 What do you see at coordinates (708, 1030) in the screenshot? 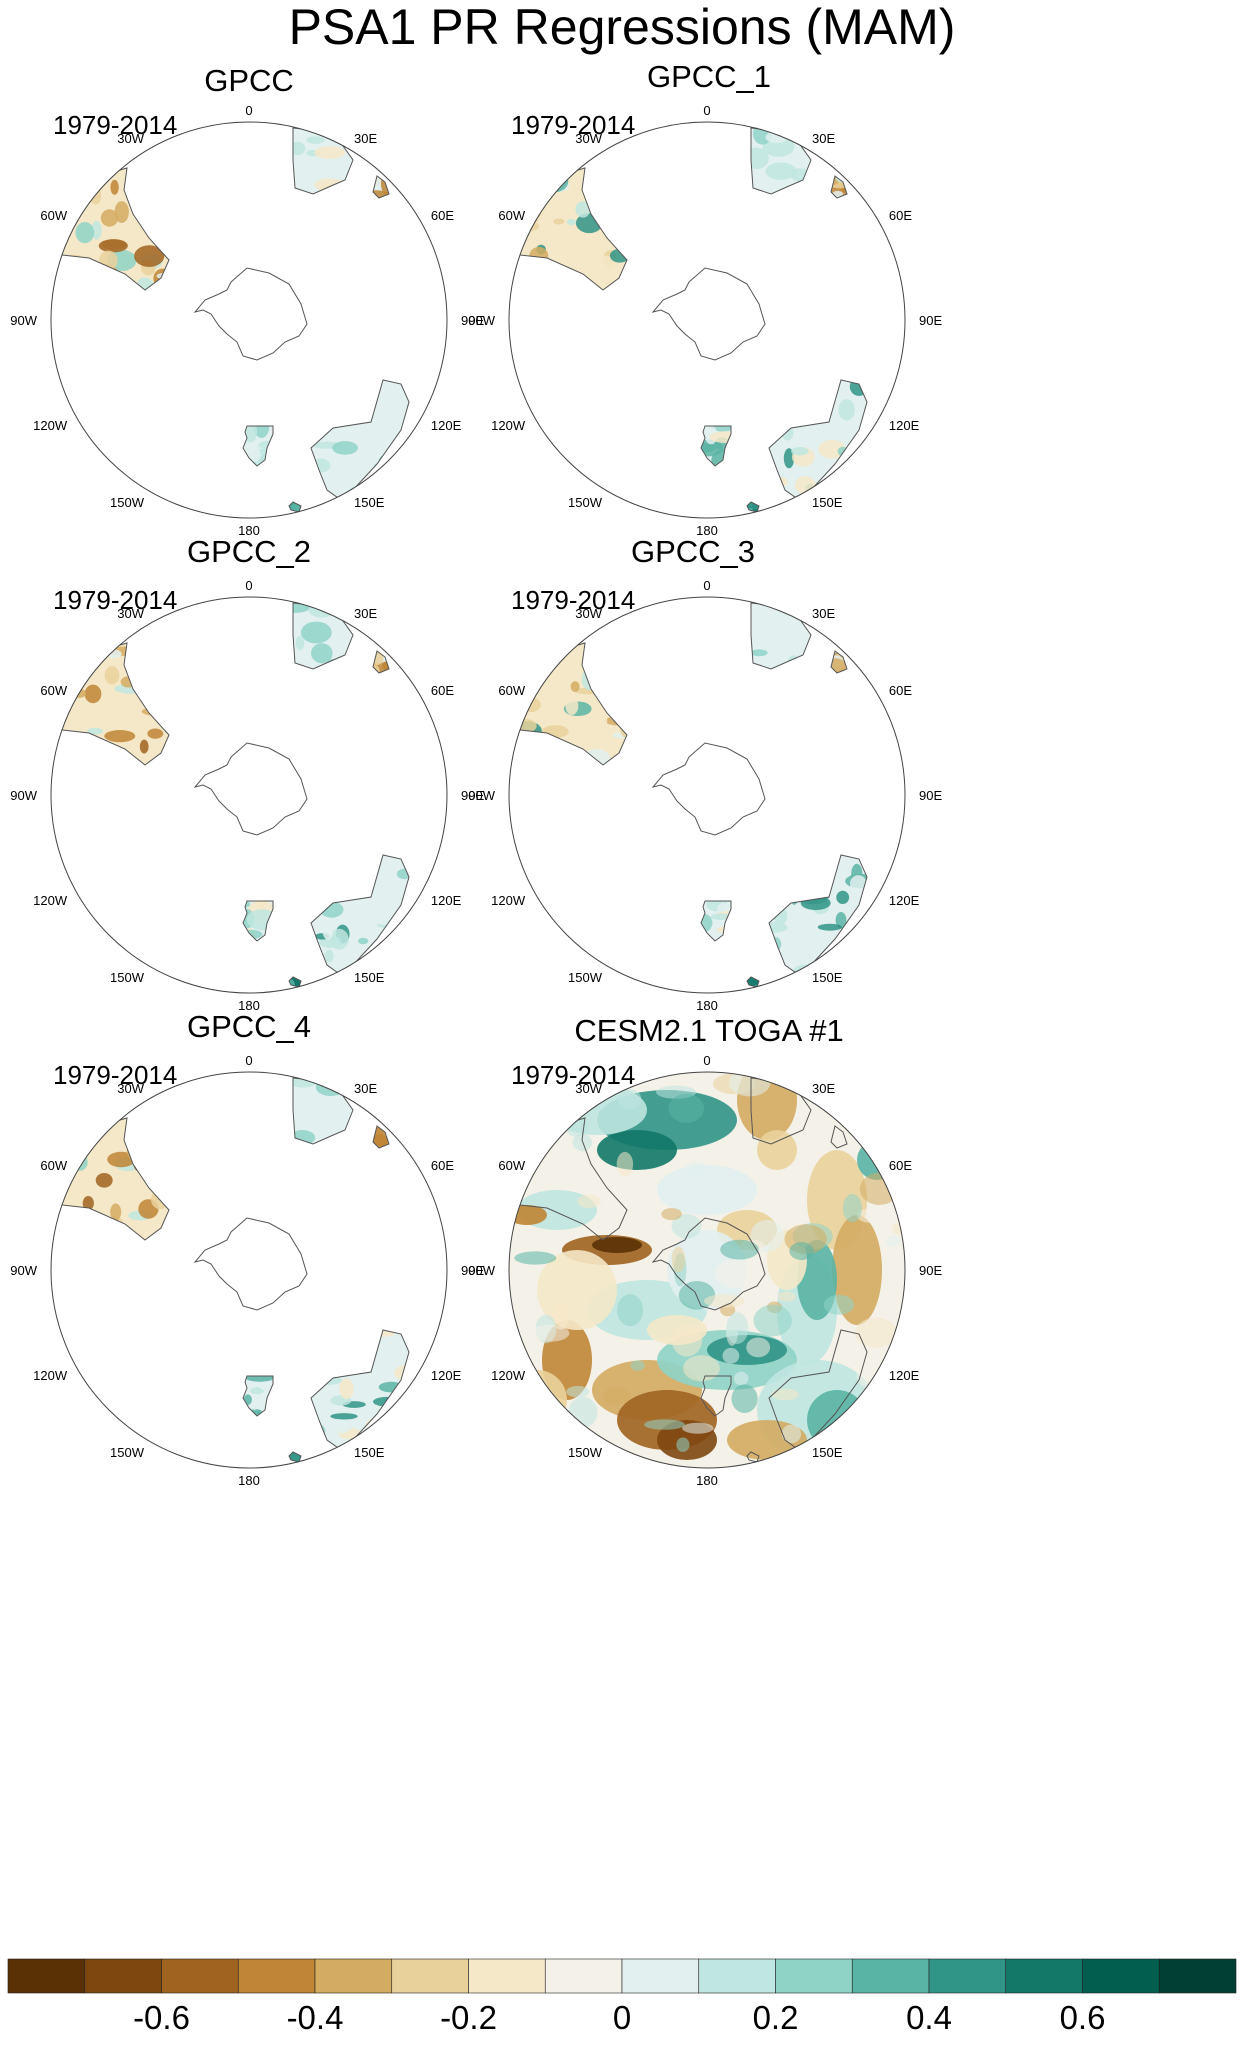
I see `panel-title: CESM2.1 TOGA #1` at bounding box center [708, 1030].